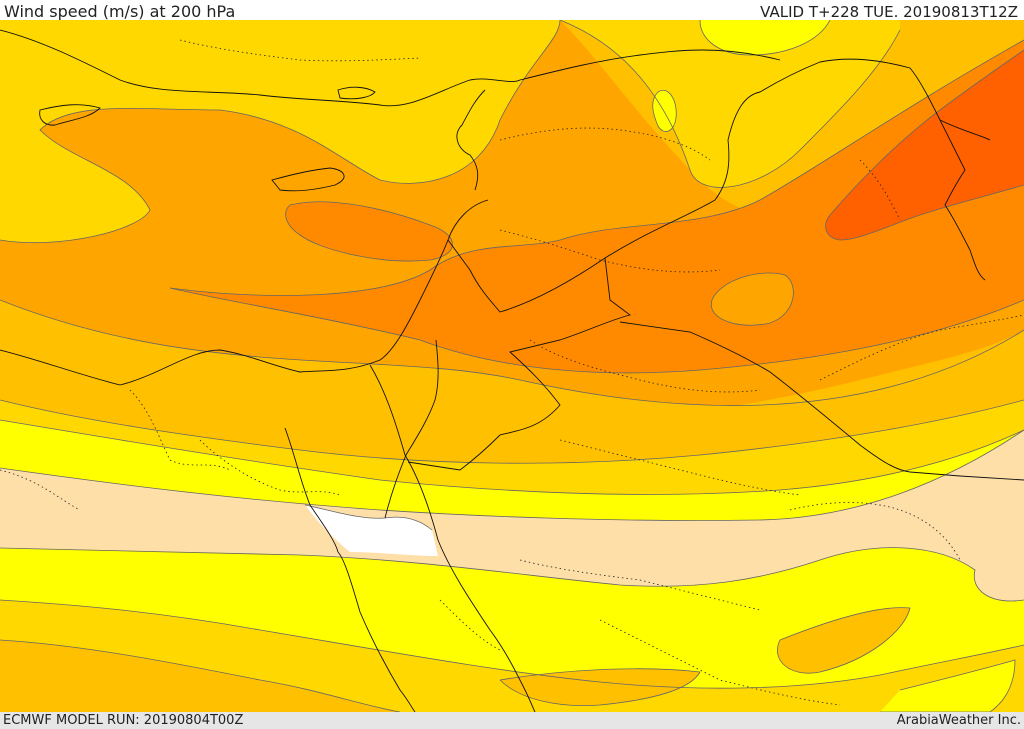 Image resolution: width=1024 pixels, height=729 pixels. What do you see at coordinates (947, 686) in the screenshot?
I see `band-bottom-right` at bounding box center [947, 686].